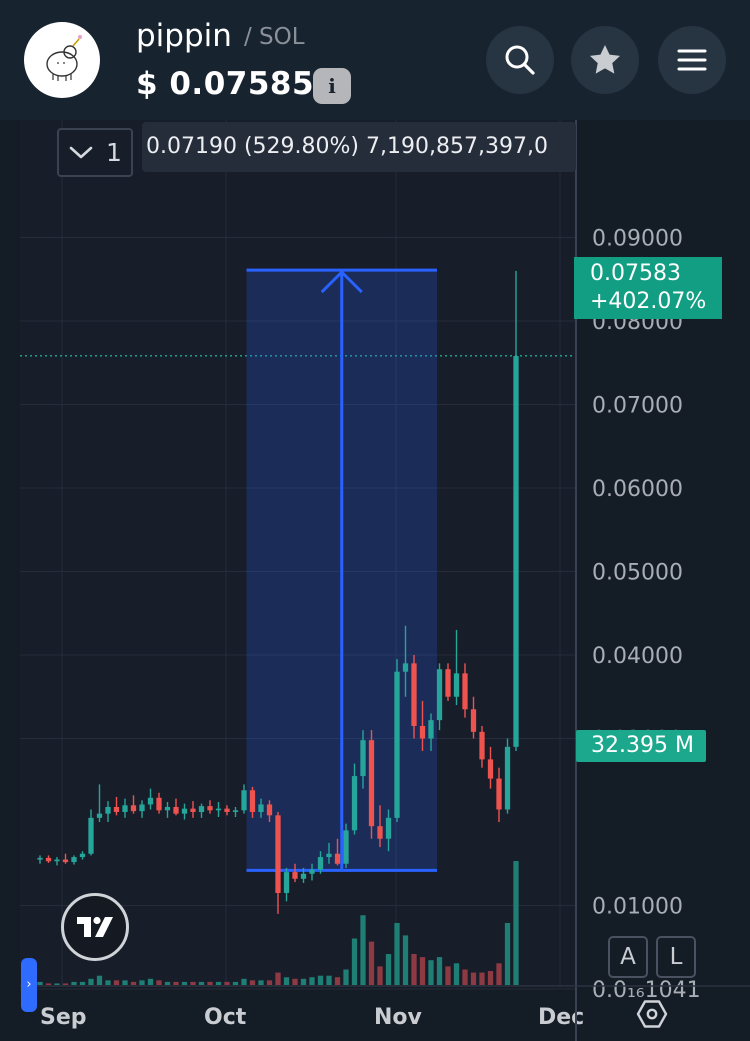 The image size is (750, 1041). Describe the element at coordinates (637, 406) in the screenshot. I see `price-tick-label: 0.07000` at that location.